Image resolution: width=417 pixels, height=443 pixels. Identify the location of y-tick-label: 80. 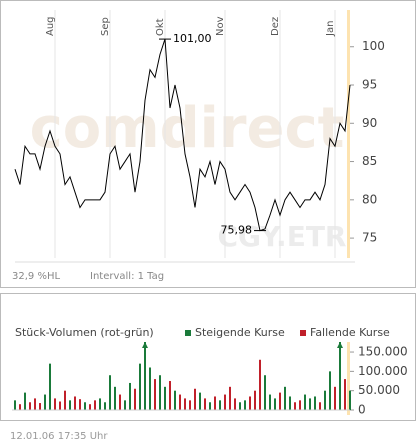
(369, 199).